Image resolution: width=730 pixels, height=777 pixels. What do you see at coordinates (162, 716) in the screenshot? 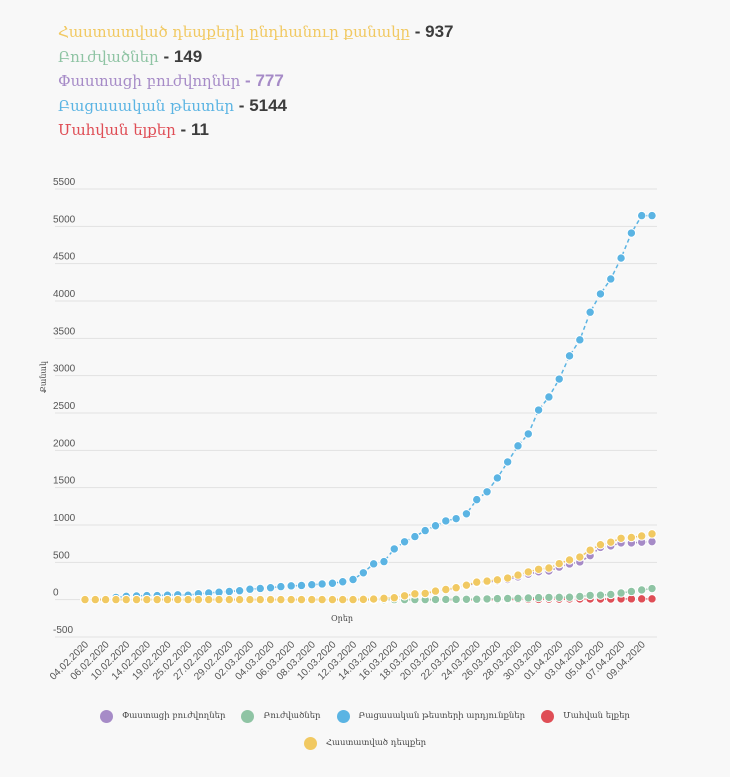
I see `legend-item: Փաստացի բուժվողներ` at bounding box center [162, 716].